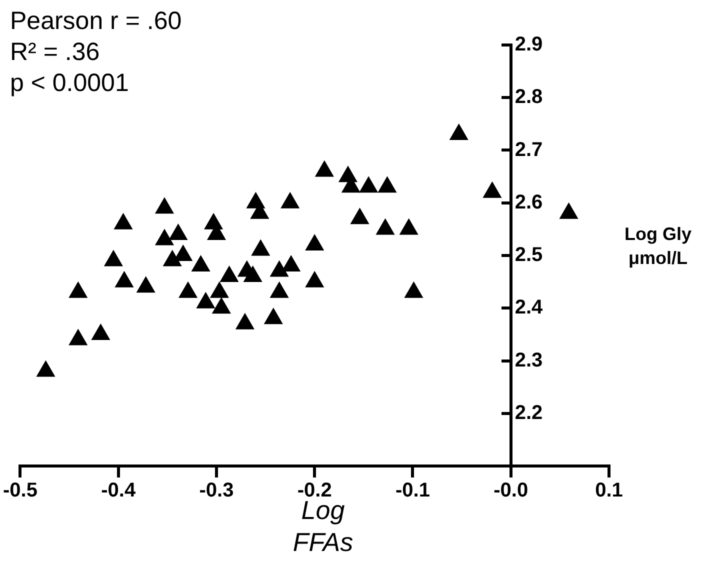 This screenshot has width=712, height=574. I want to click on annotation: p < 0.0001, so click(70, 83).